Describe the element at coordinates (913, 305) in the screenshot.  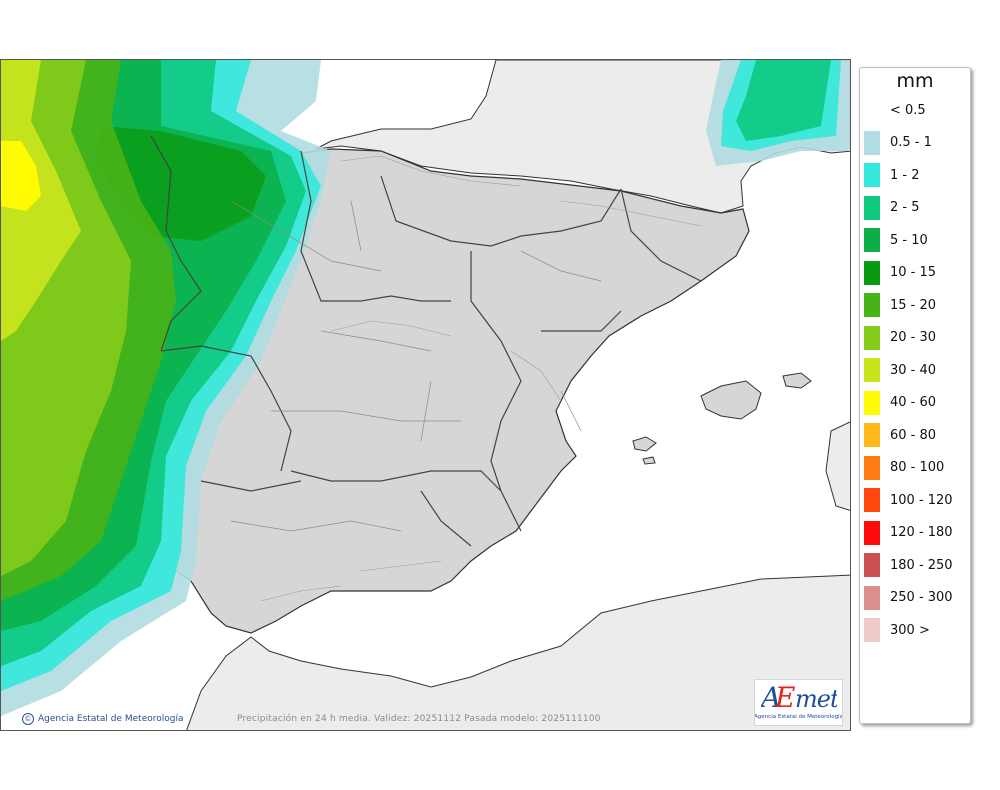
I see `legend-label: 15 - 20` at that location.